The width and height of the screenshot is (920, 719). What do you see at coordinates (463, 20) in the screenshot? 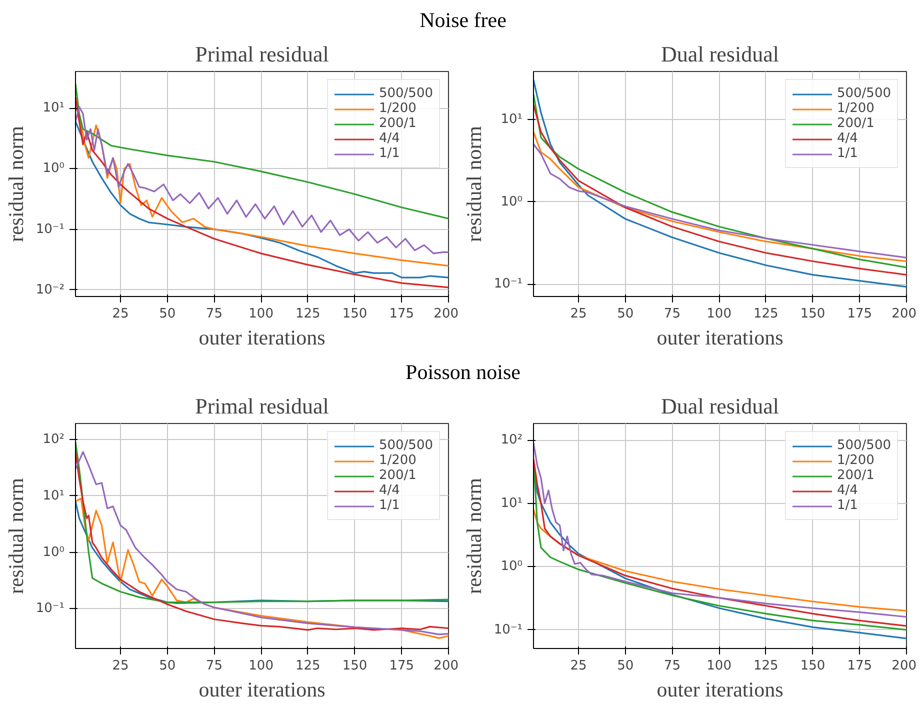
I see `text: Noise free` at bounding box center [463, 20].